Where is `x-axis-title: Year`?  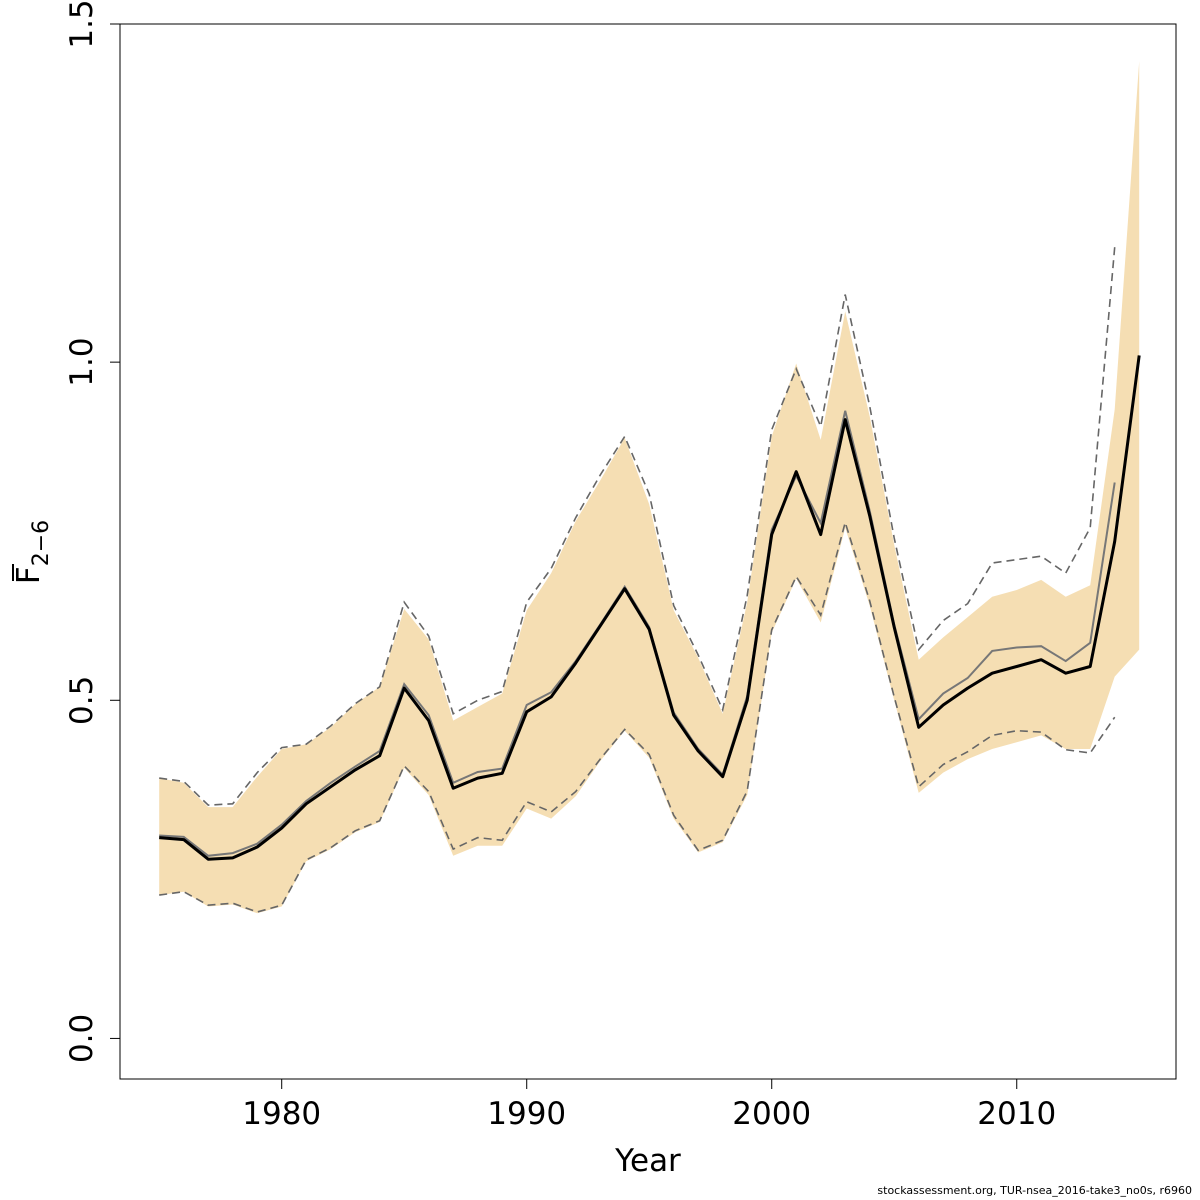 x-axis-title: Year is located at coordinates (647, 1161).